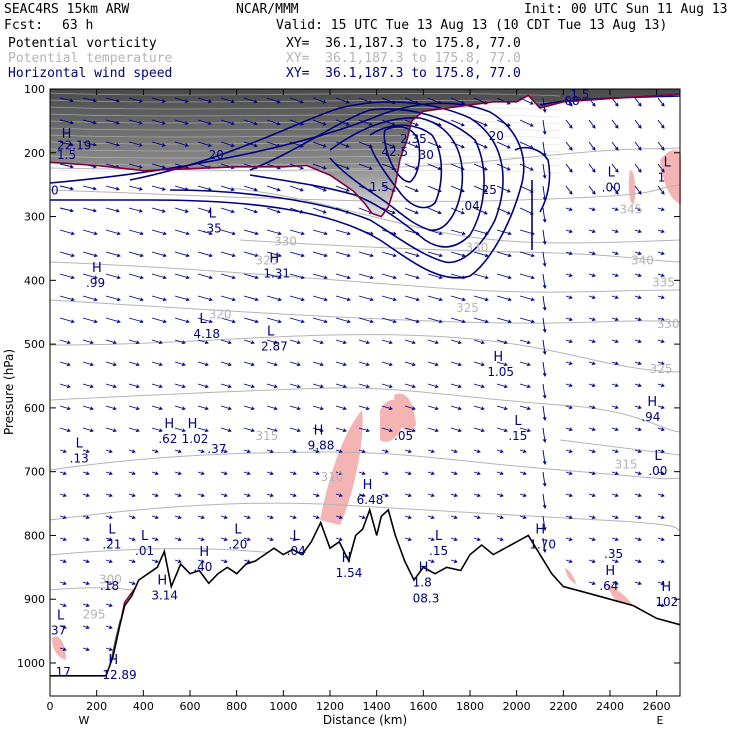 The image size is (740, 740). What do you see at coordinates (542, 544) in the screenshot?
I see `extremum-value: 1.70` at bounding box center [542, 544].